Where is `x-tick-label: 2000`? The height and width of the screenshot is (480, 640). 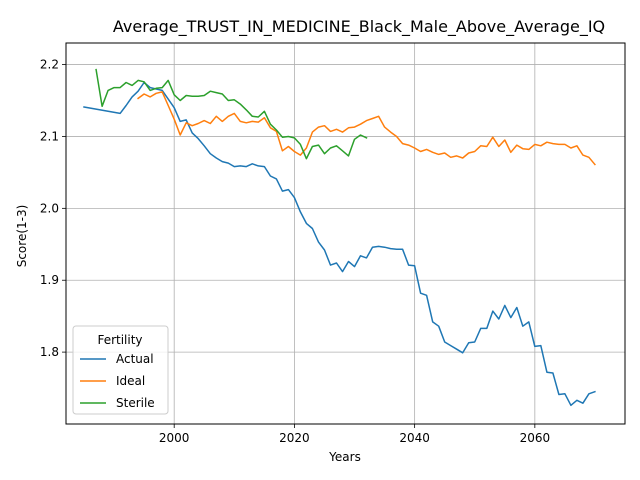
x-tick-label: 2000 is located at coordinates (174, 438).